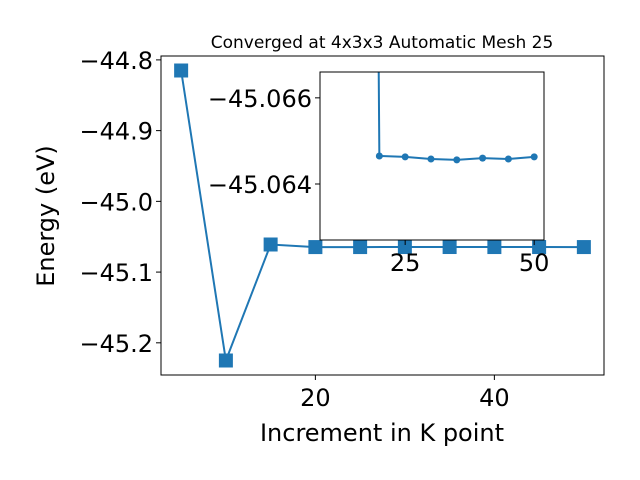  What do you see at coordinates (46, 216) in the screenshot?
I see `y-axis-label: Energy (eV)` at bounding box center [46, 216].